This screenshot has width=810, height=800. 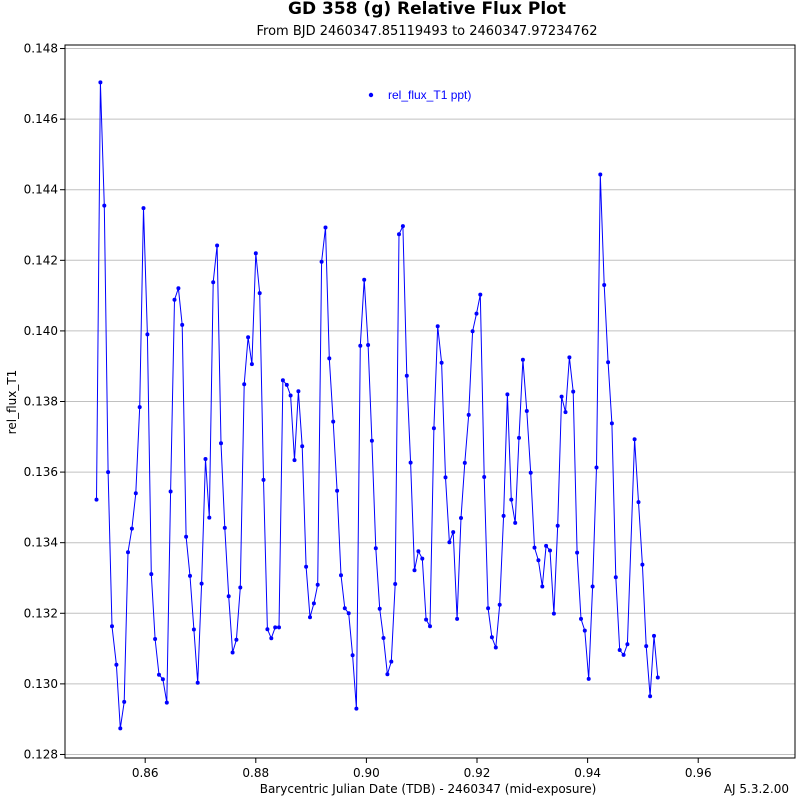 What do you see at coordinates (41, 472) in the screenshot?
I see `y-tick-label: 0.136` at bounding box center [41, 472].